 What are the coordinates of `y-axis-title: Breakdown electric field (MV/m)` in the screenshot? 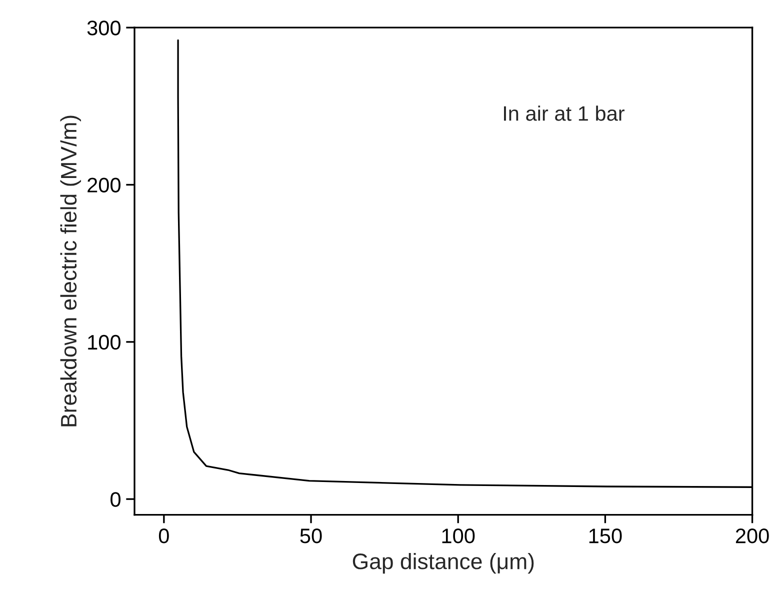 It's located at (70, 271).